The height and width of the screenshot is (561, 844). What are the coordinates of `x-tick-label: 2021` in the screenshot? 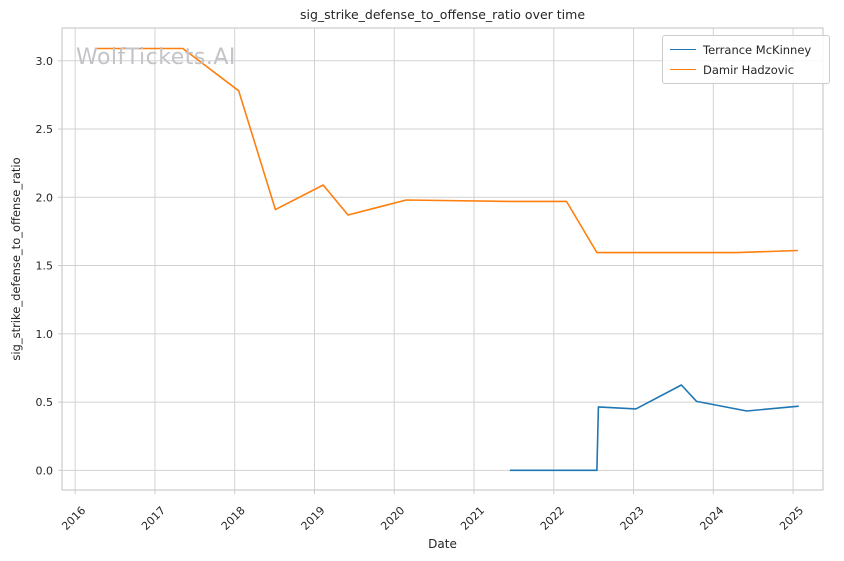 It's located at (472, 518).